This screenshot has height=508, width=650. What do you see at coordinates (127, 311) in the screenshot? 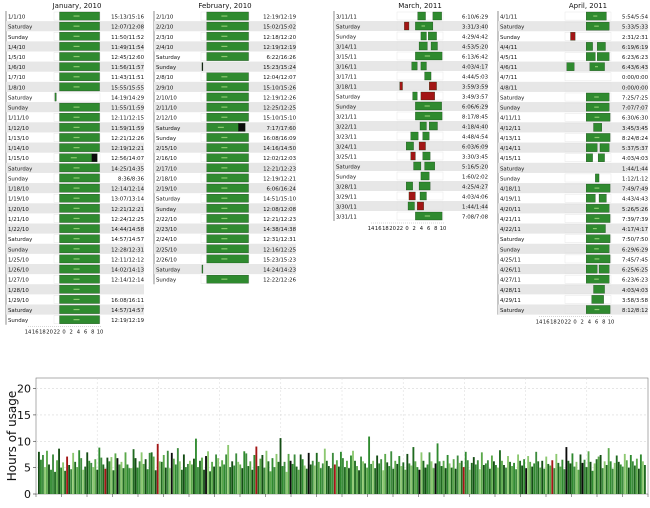
I see `row-time-value: 14:57/14:57` at bounding box center [127, 311].